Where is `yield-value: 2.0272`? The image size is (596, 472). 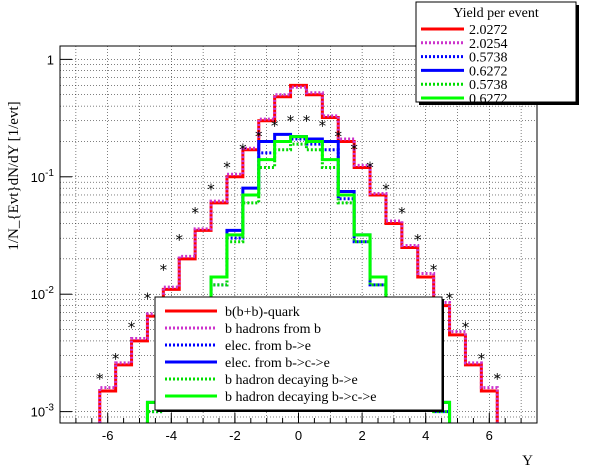
yield-value: 2.0272 is located at coordinates (488, 30).